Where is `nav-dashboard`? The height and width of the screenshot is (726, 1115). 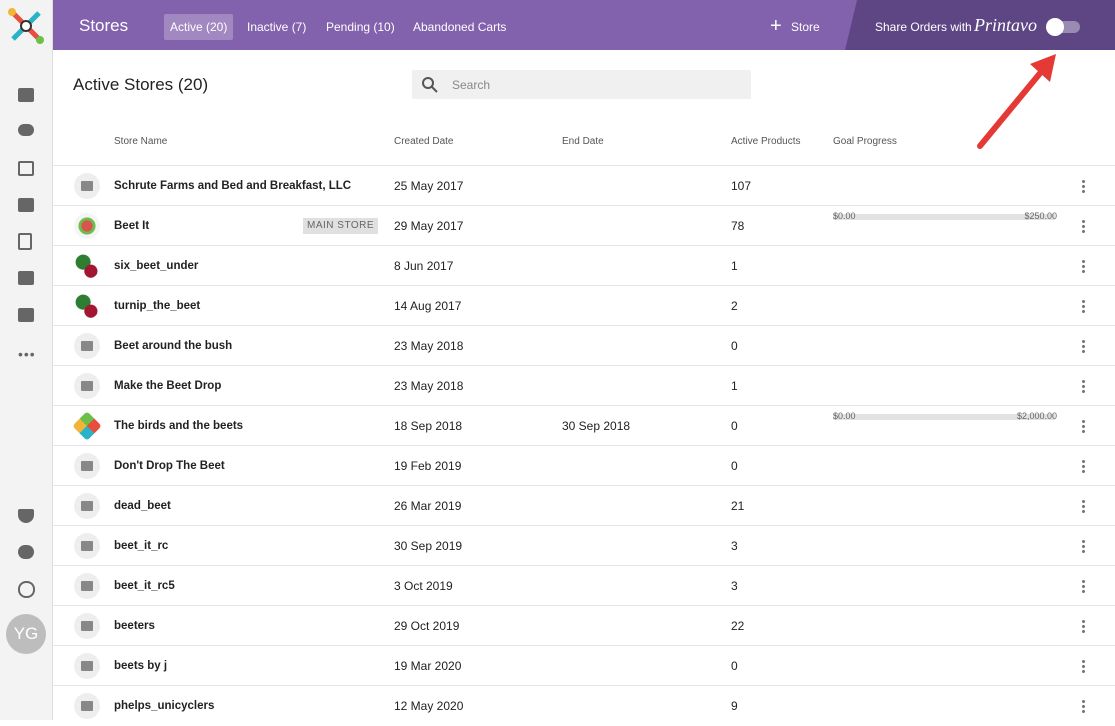
nav-dashboard is located at coordinates (26, 95).